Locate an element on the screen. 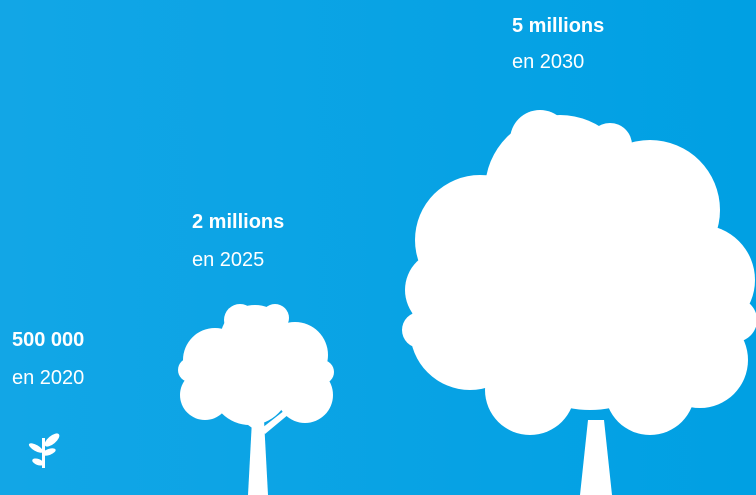 The image size is (756, 495). year-label: en 2025 is located at coordinates (228, 260).